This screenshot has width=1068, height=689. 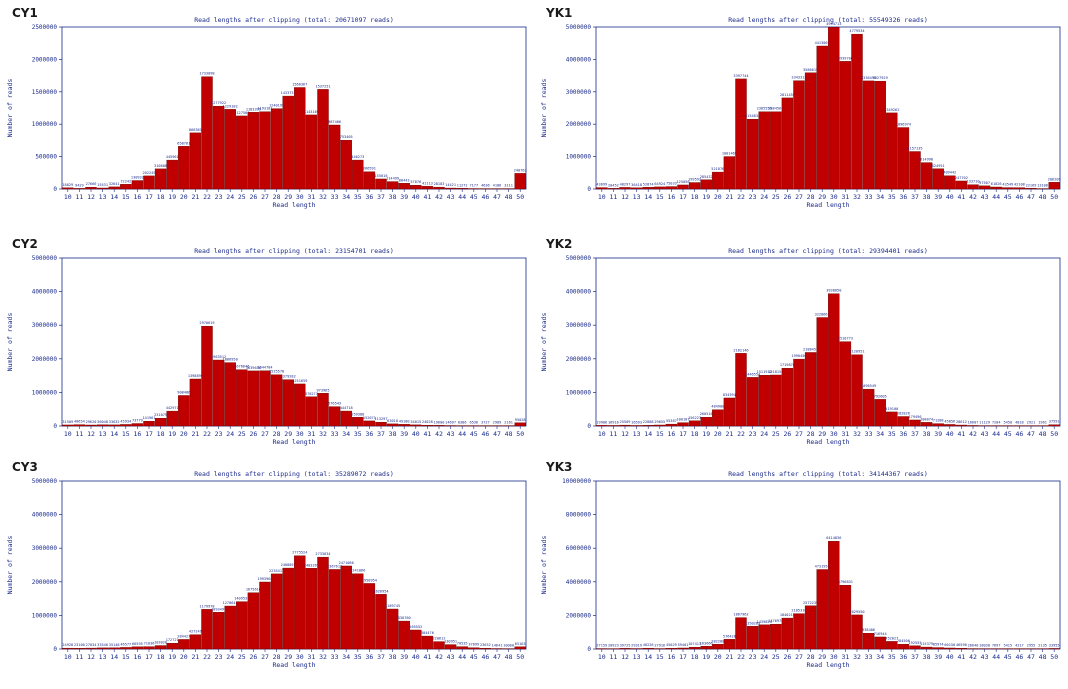 I want to click on x-tick-label: 14, so click(x=114, y=197).